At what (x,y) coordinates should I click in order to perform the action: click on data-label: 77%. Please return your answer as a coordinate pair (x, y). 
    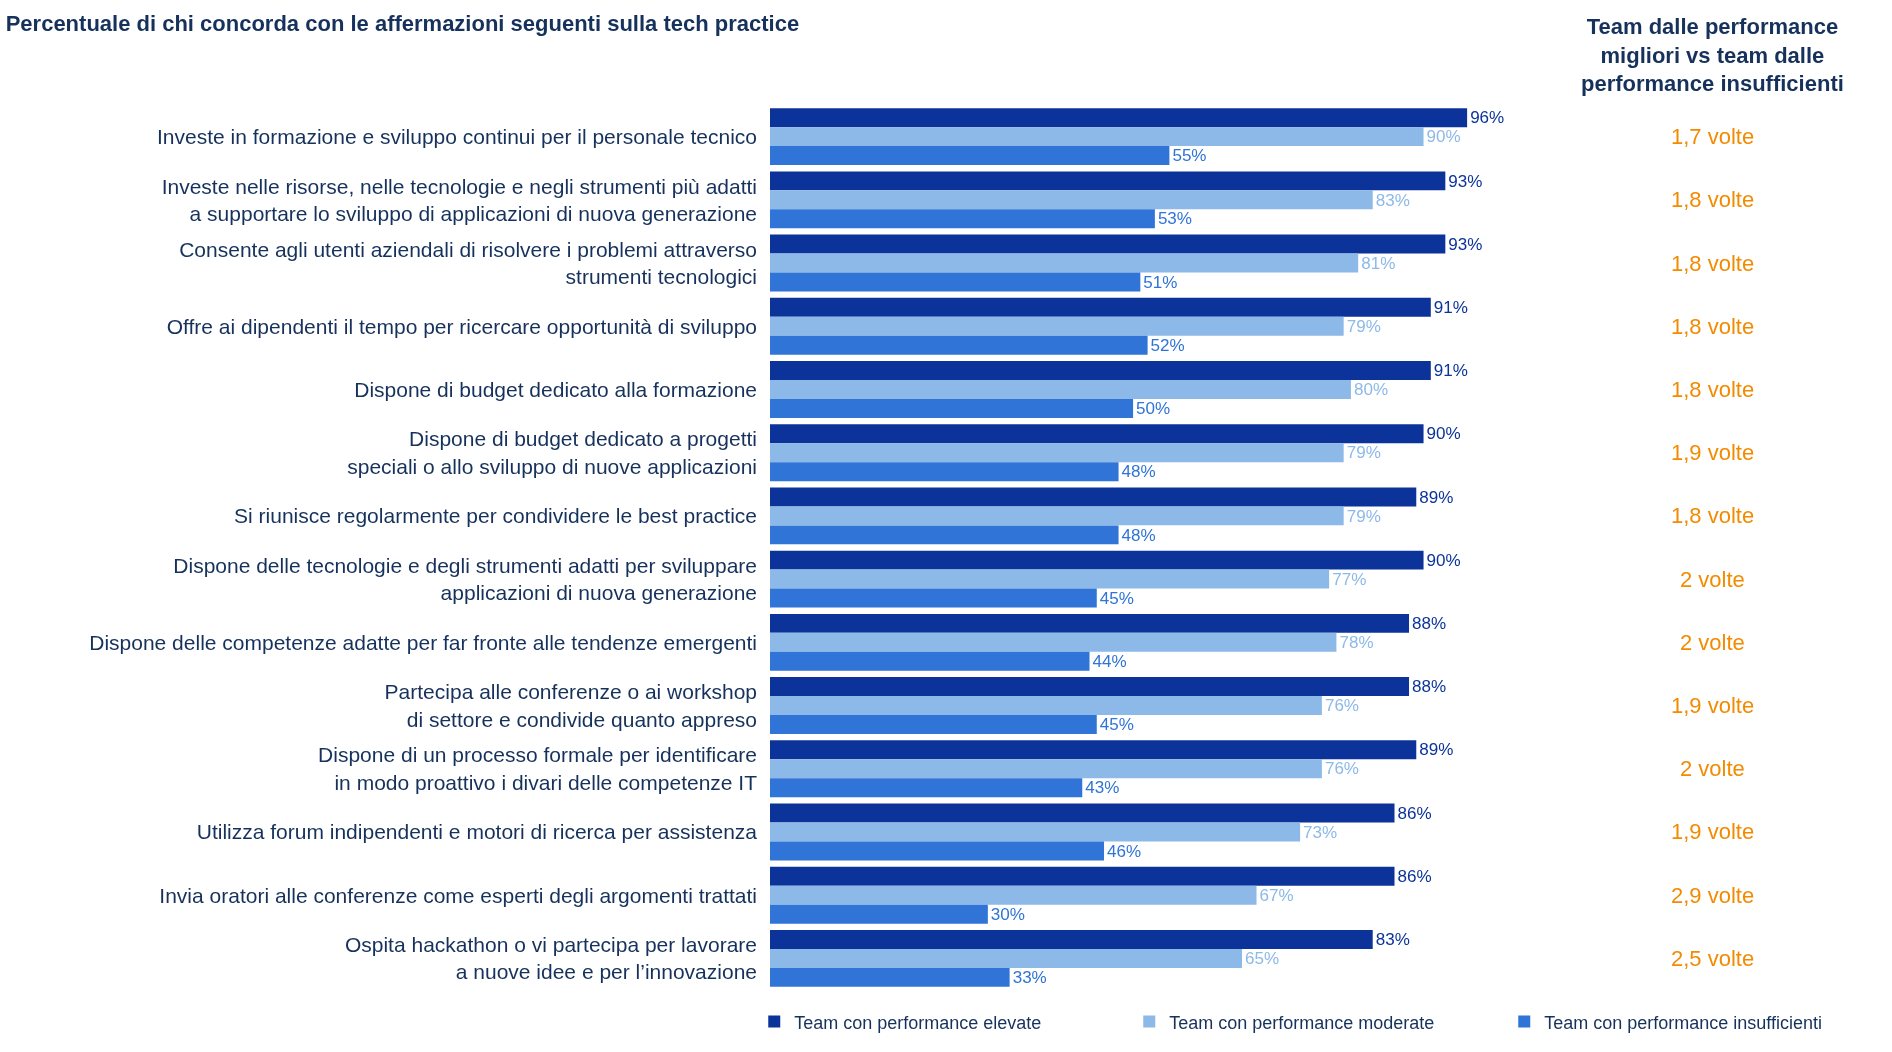
    Looking at the image, I should click on (1349, 579).